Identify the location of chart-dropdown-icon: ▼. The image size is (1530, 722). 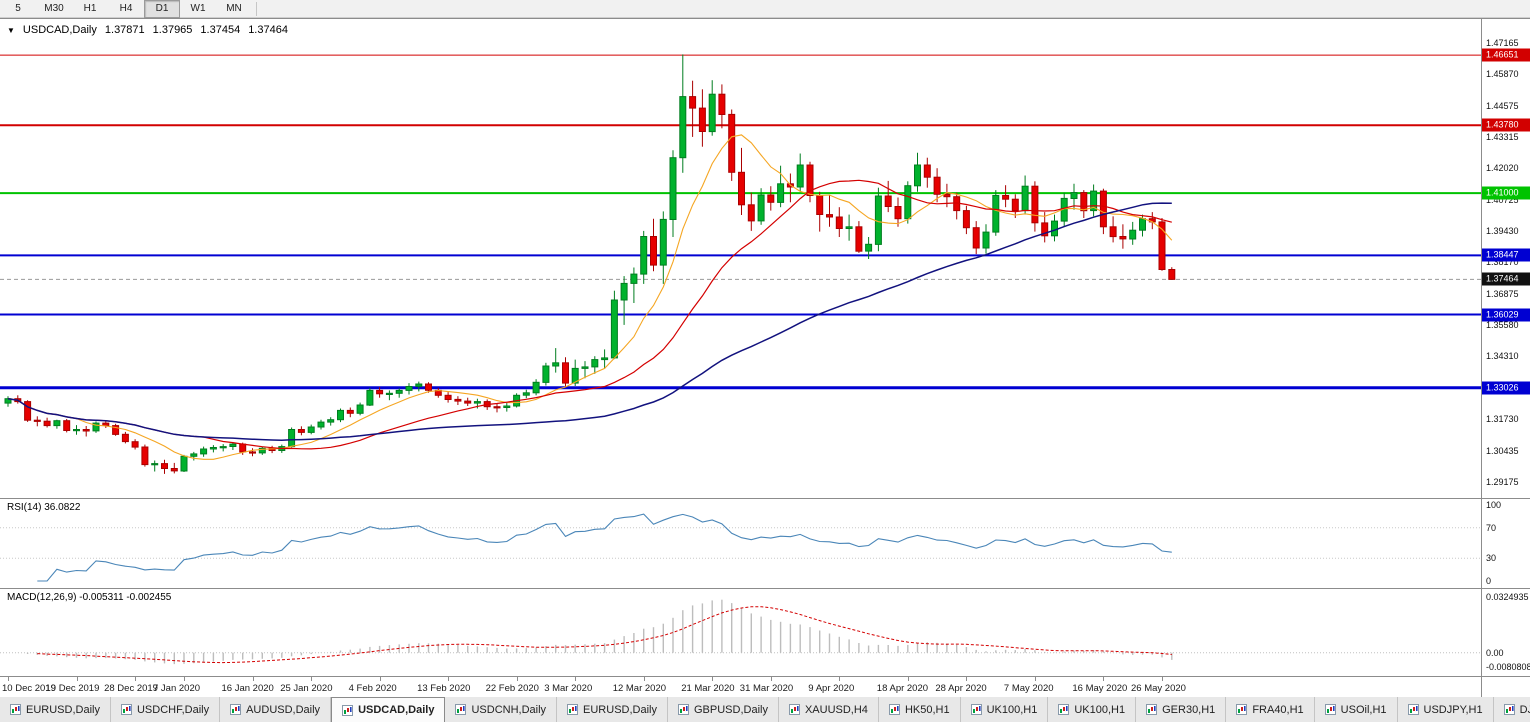
(11, 30).